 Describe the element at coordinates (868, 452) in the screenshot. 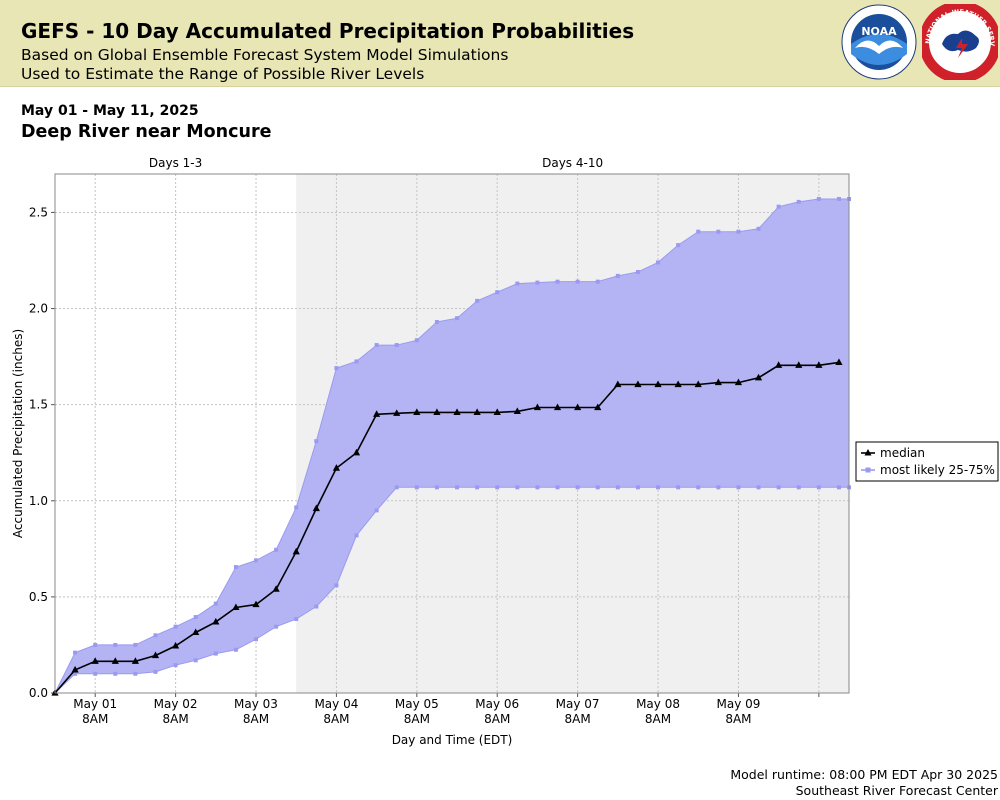

I see `legend-median-marker` at that location.